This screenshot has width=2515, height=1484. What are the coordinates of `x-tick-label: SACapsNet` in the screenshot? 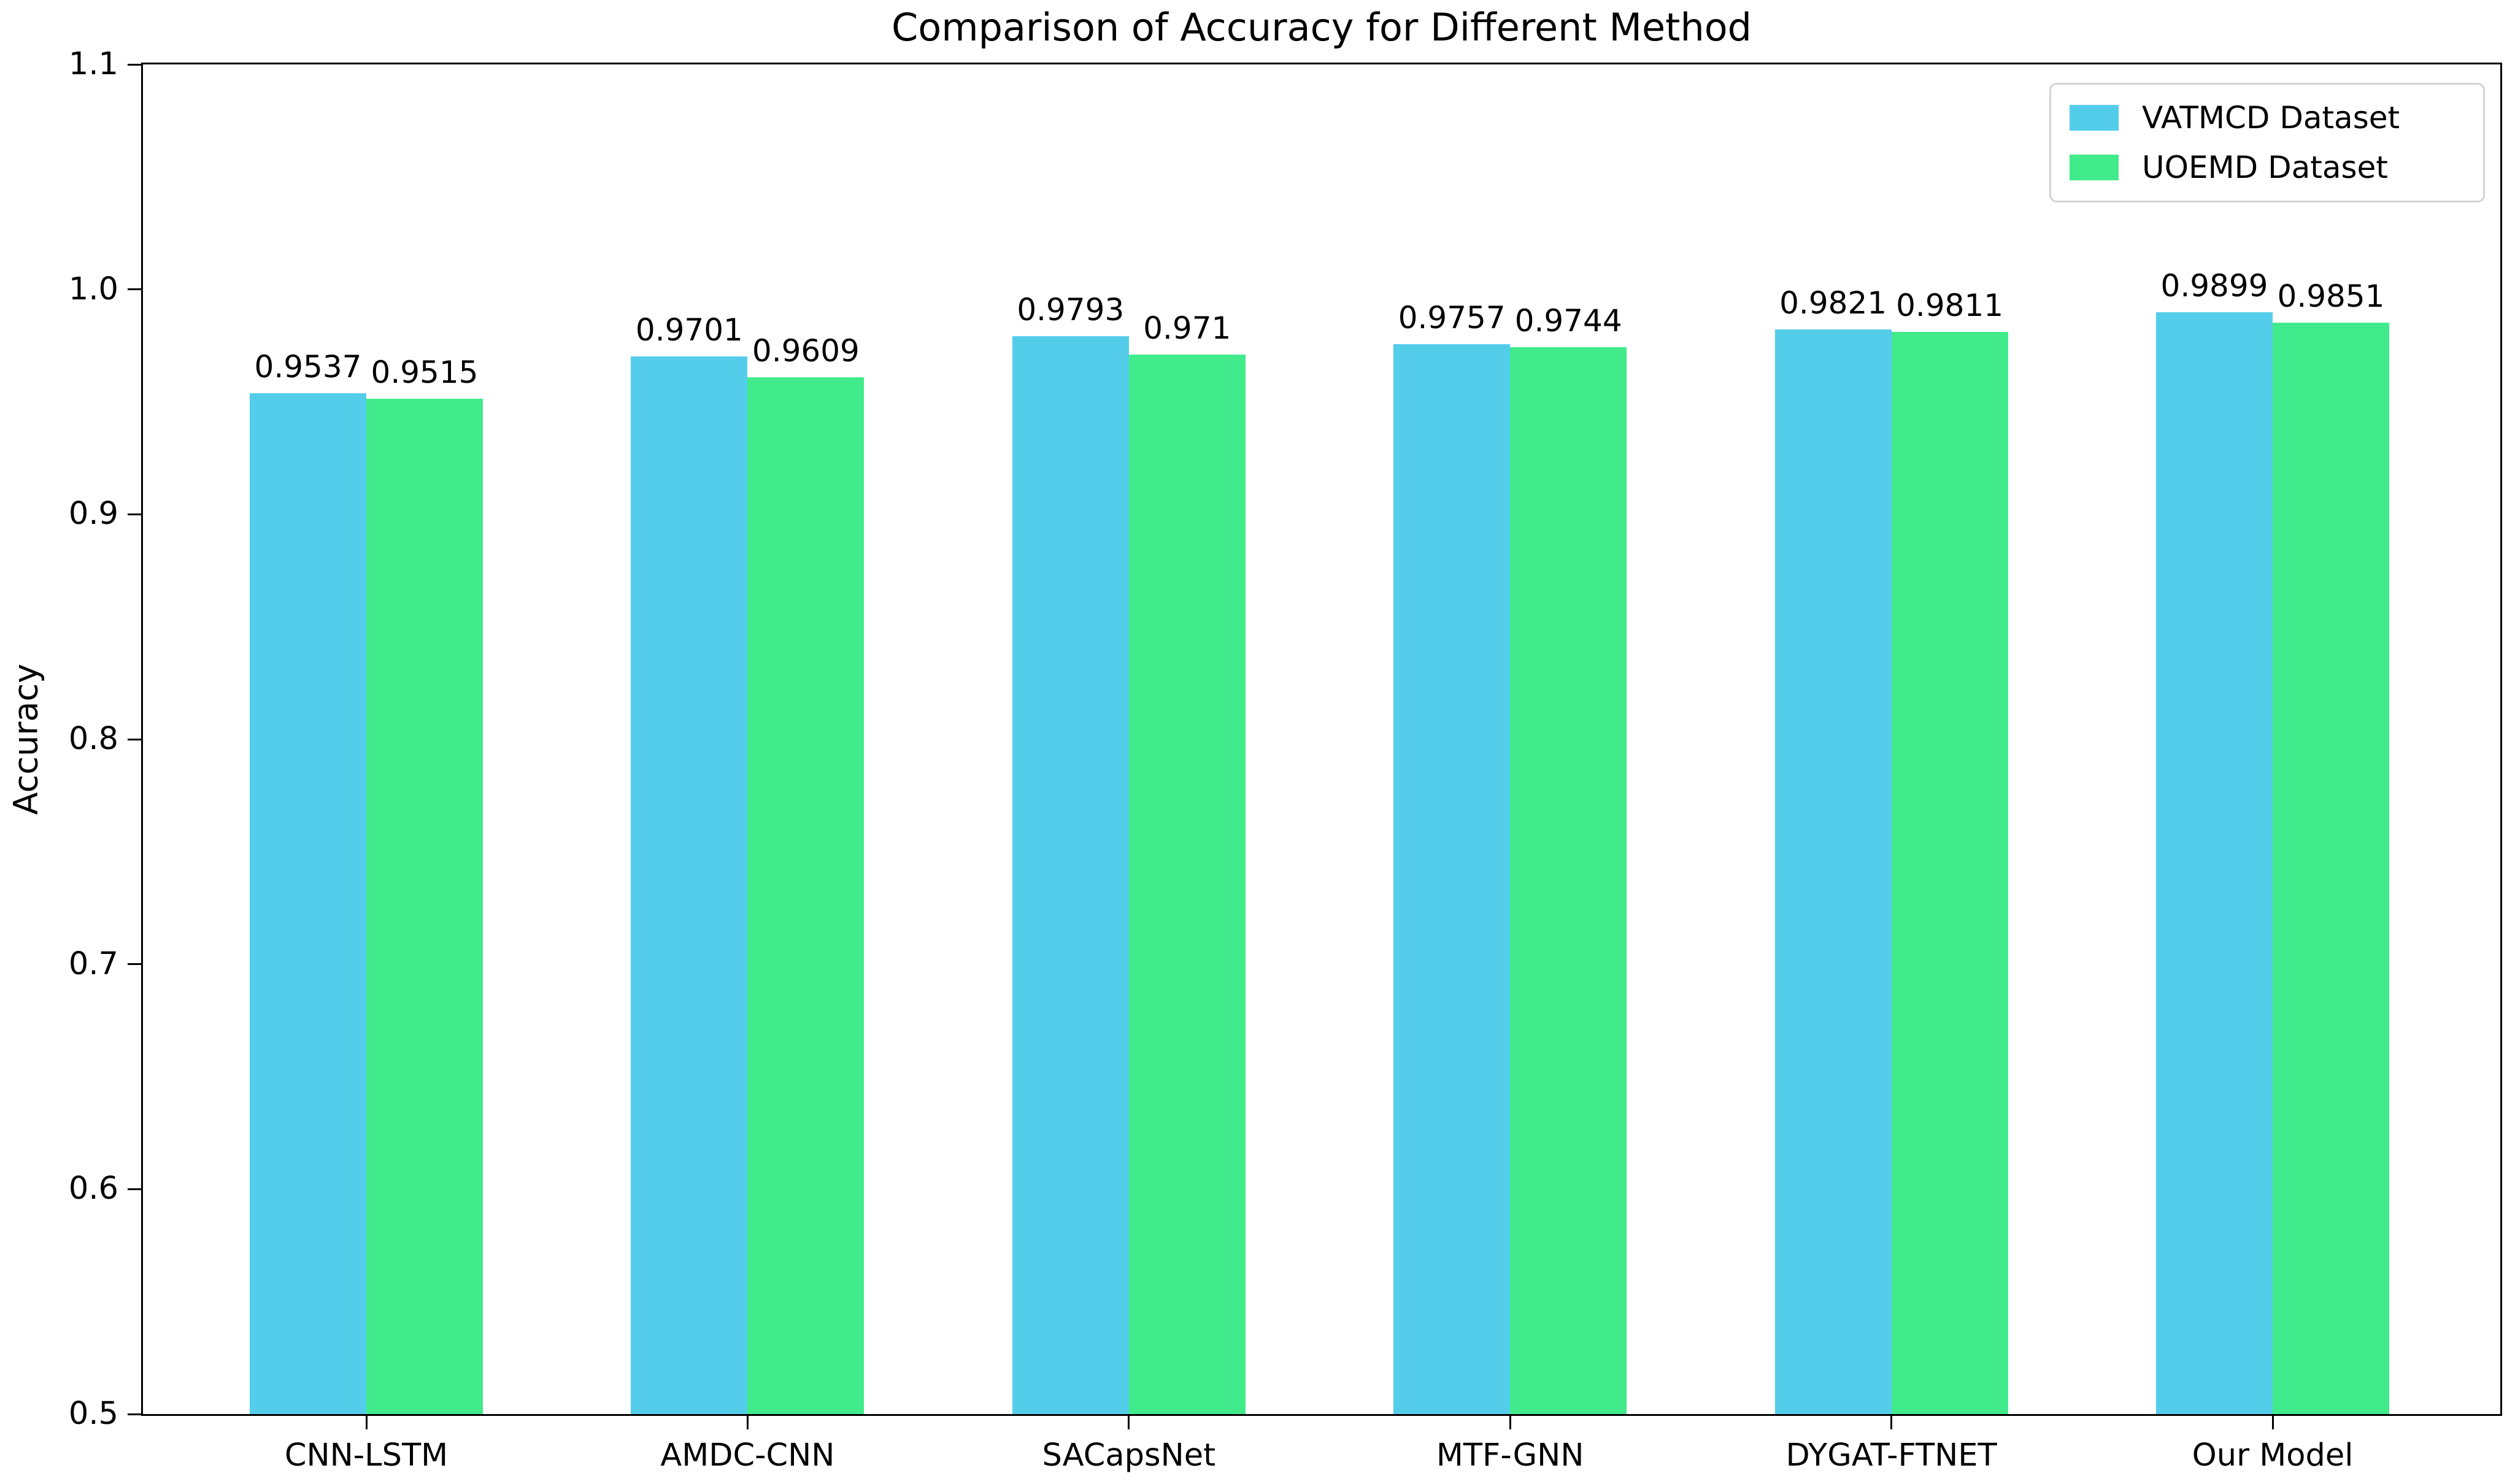 It's located at (1129, 1455).